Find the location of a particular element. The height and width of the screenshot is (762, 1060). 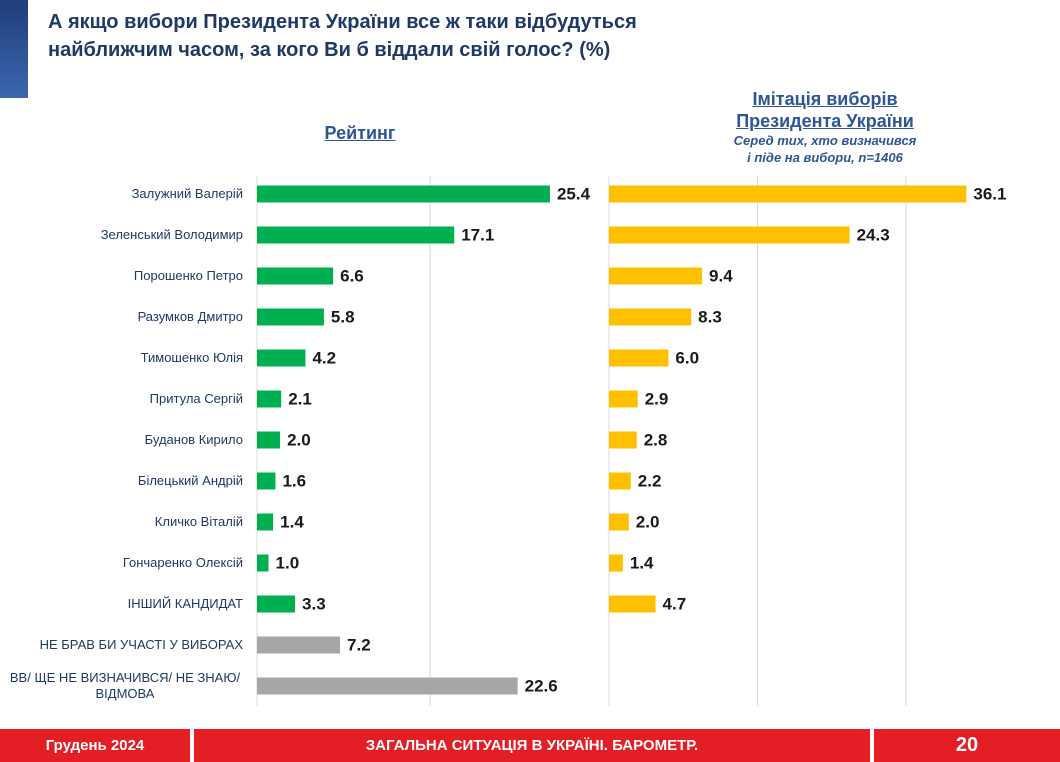

data-label: 4.2 is located at coordinates (324, 357).